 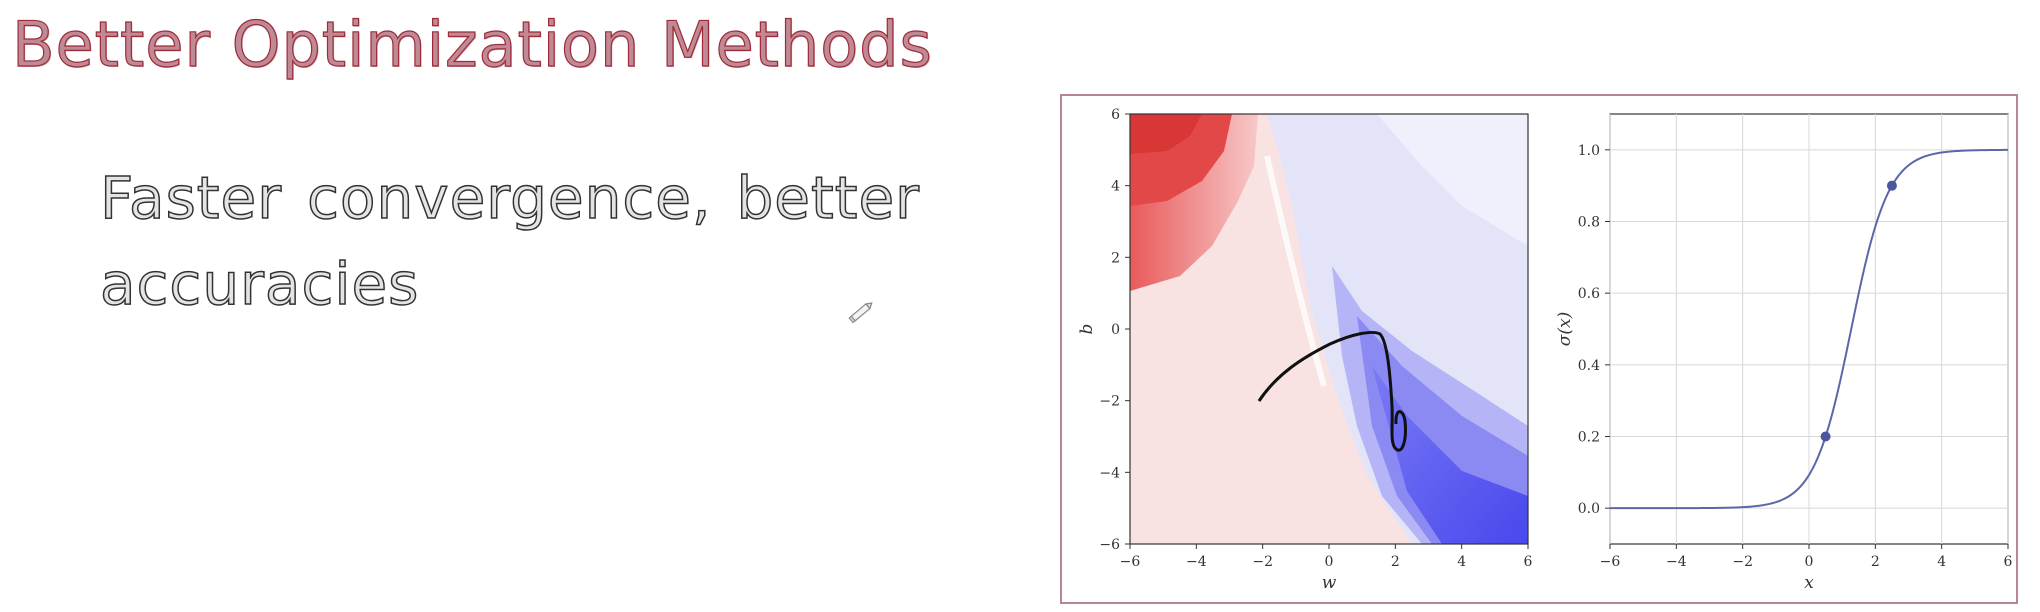 What do you see at coordinates (472, 44) in the screenshot?
I see `slide-title: Better Optimization Methods` at bounding box center [472, 44].